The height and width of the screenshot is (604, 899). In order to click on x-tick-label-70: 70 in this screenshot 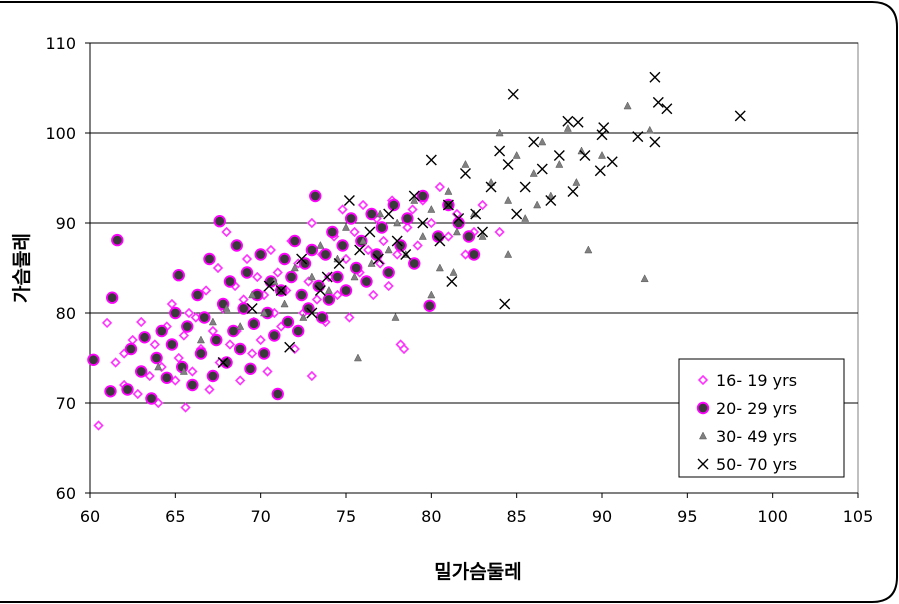, I will do `click(260, 516)`.